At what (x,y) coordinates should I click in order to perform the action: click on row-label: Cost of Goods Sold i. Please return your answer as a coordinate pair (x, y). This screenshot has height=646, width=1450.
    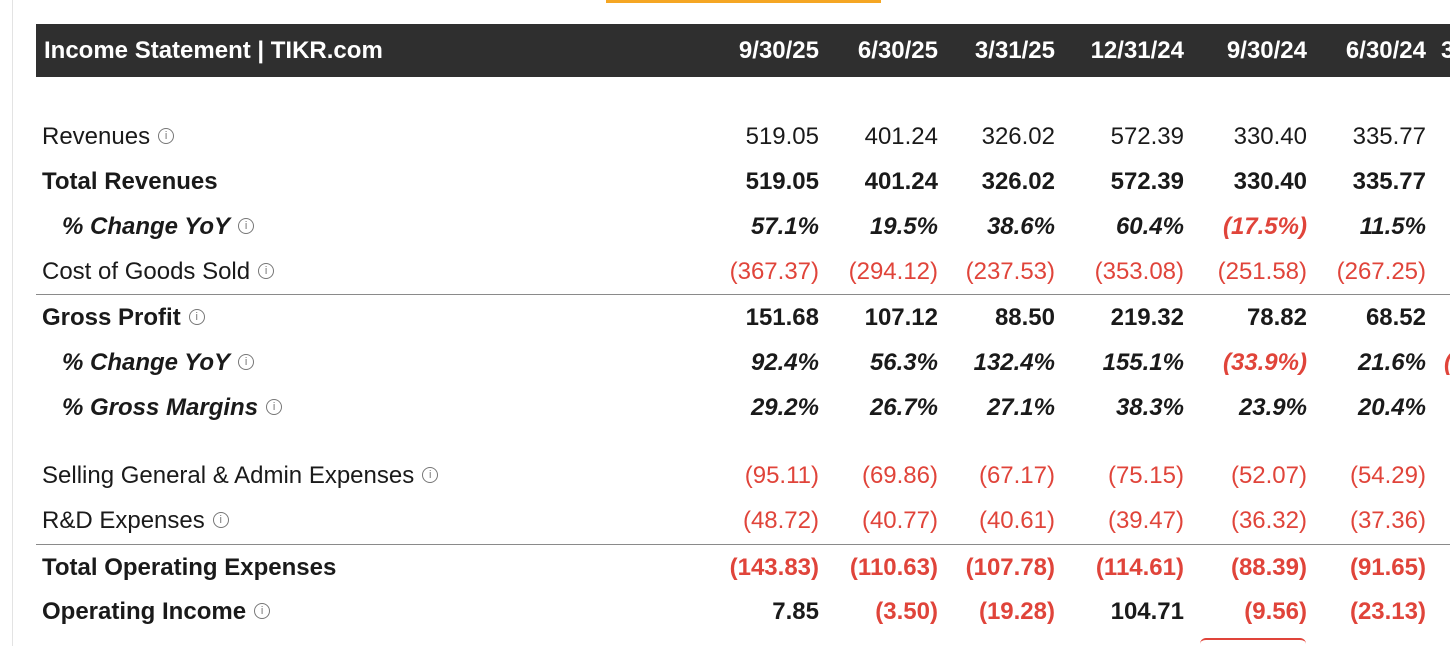
    Looking at the image, I should click on (158, 271).